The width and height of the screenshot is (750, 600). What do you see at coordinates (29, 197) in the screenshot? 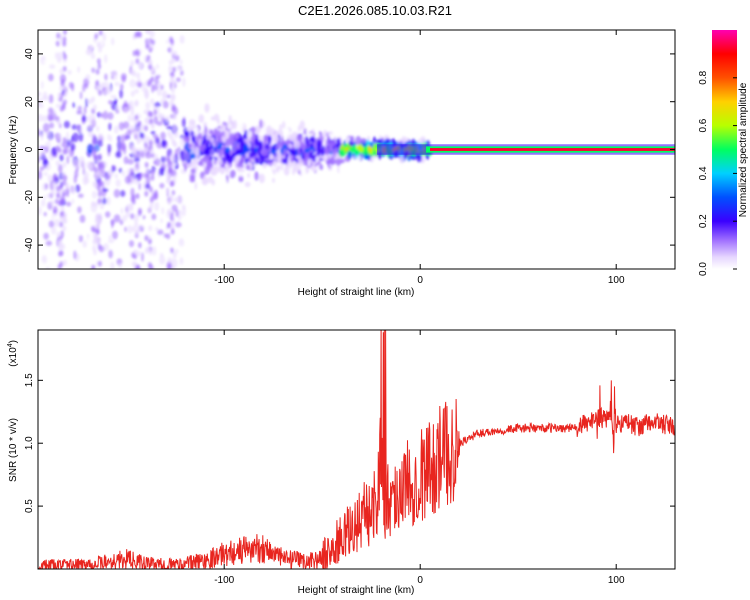
I see `y-tick-label: -20` at bounding box center [29, 197].